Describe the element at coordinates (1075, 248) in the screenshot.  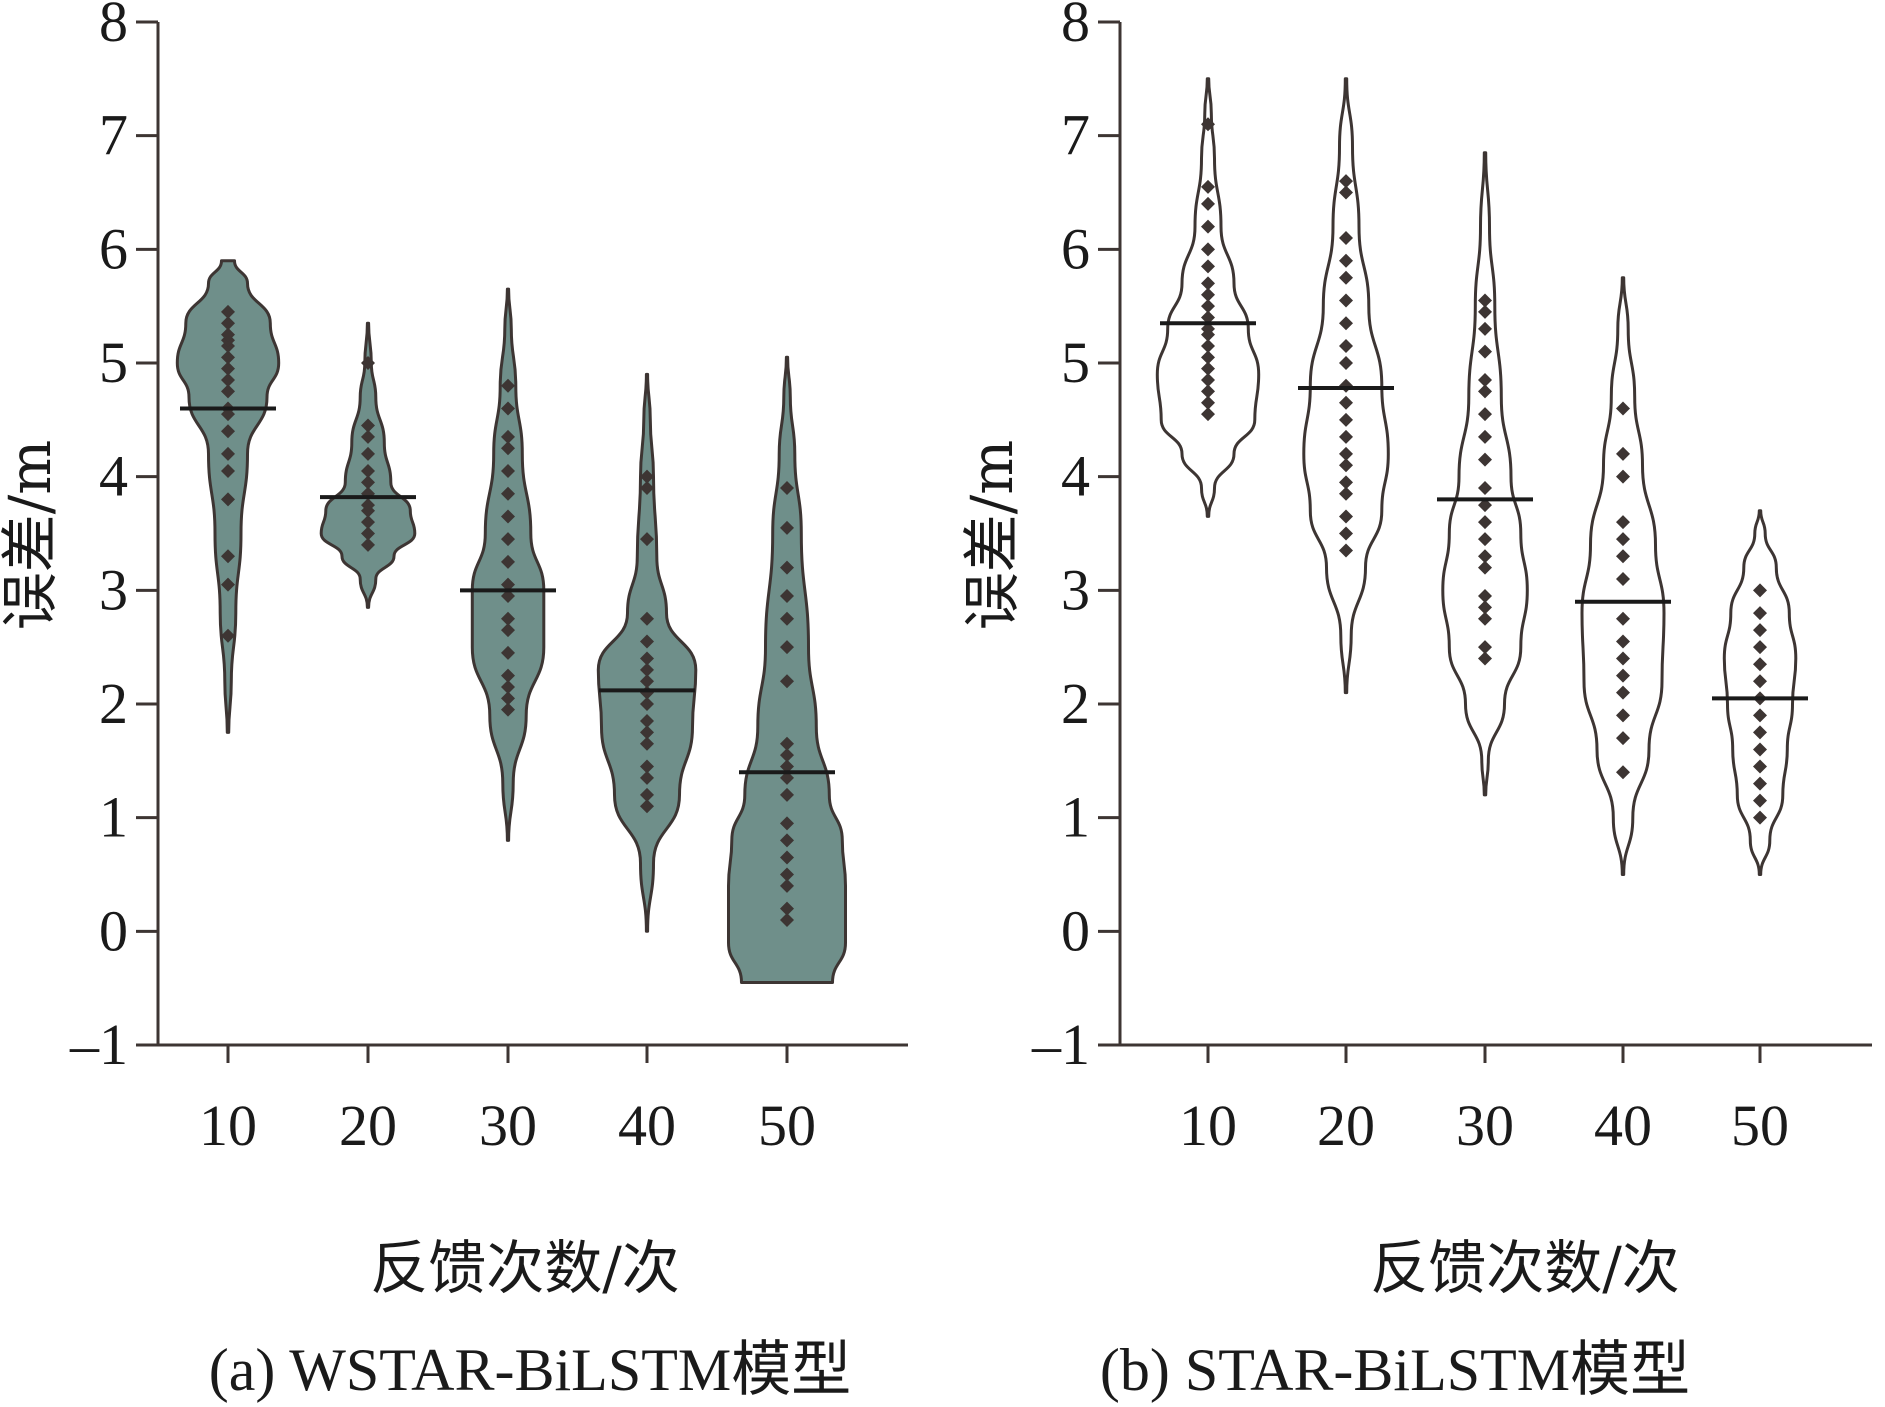
I see `y-tick-label: 6` at that location.